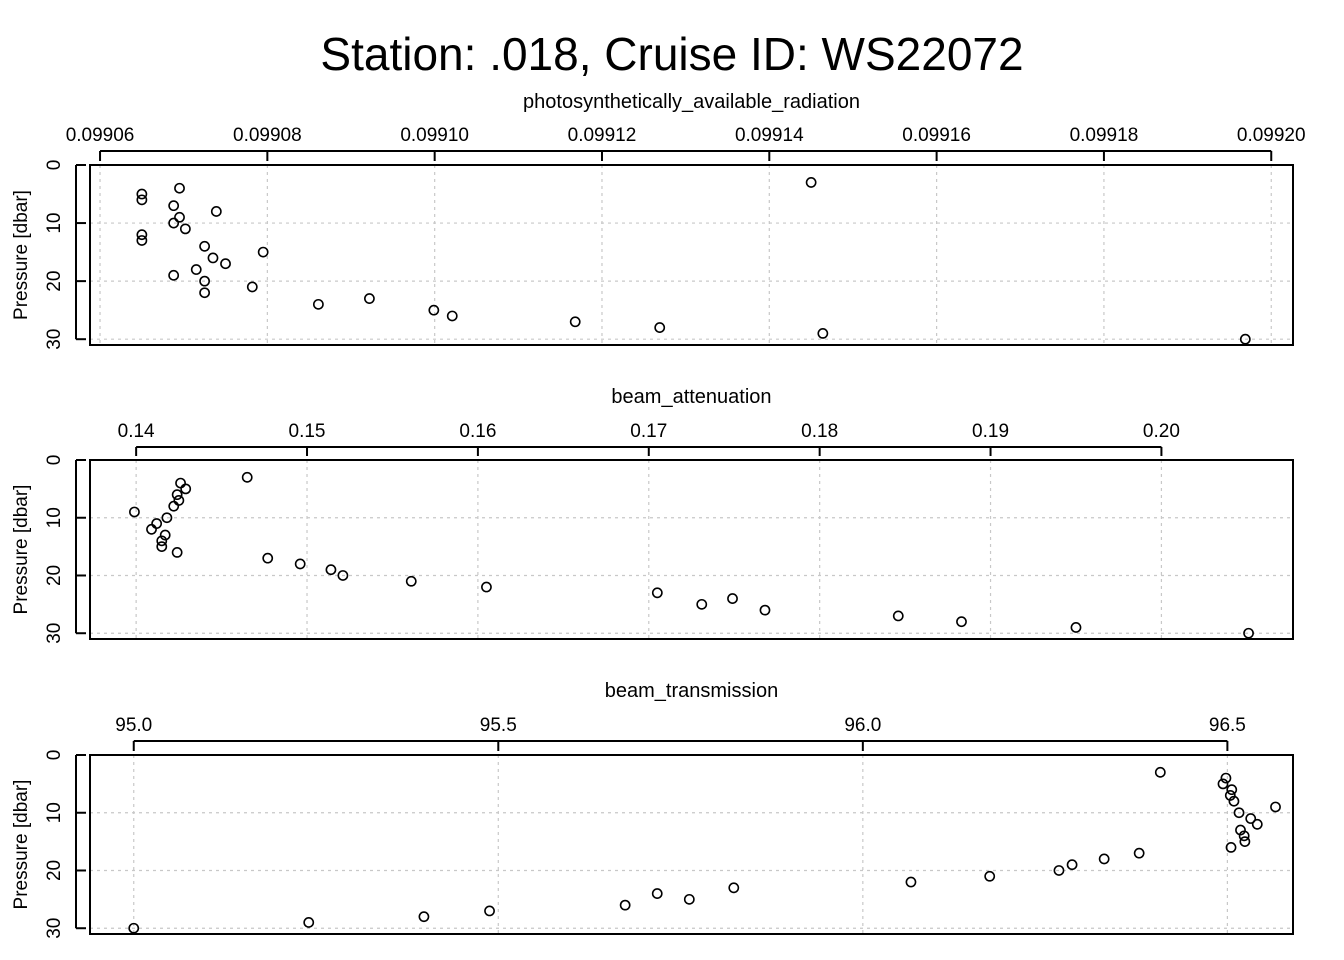  What do you see at coordinates (136, 431) in the screenshot?
I see `x-tick-label: 0.14` at bounding box center [136, 431].